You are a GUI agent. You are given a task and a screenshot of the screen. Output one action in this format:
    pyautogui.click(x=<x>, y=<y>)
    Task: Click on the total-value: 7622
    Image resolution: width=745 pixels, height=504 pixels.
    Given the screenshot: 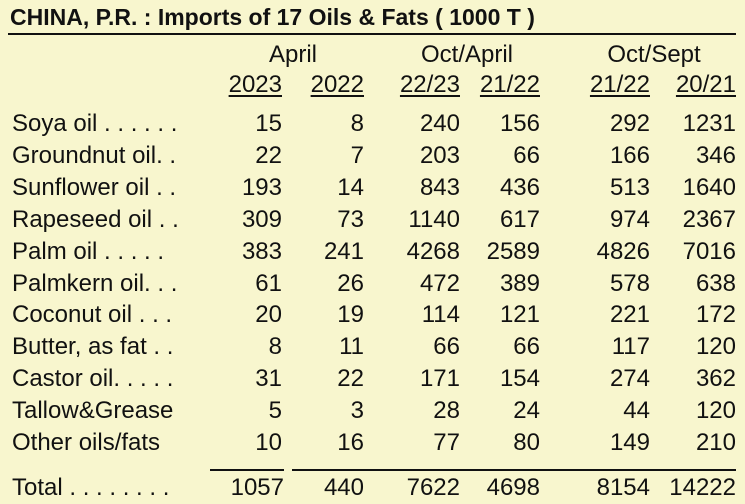 What is the action you would take?
    pyautogui.click(x=433, y=487)
    